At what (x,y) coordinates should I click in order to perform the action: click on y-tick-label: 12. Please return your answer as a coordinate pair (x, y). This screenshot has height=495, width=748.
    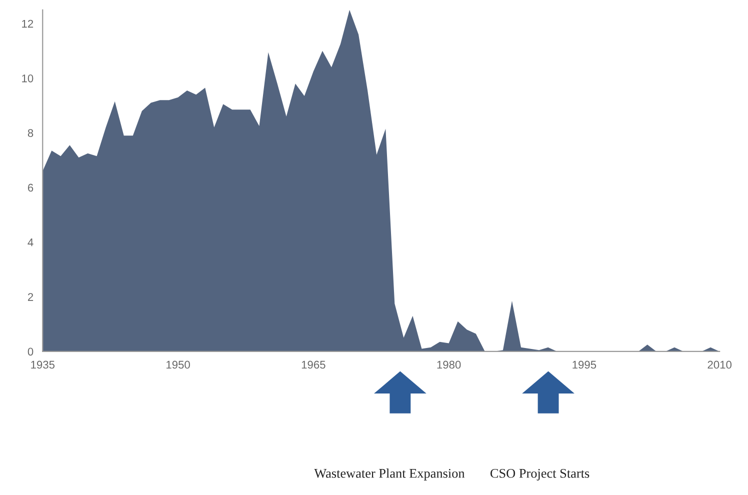
    Looking at the image, I should click on (28, 24).